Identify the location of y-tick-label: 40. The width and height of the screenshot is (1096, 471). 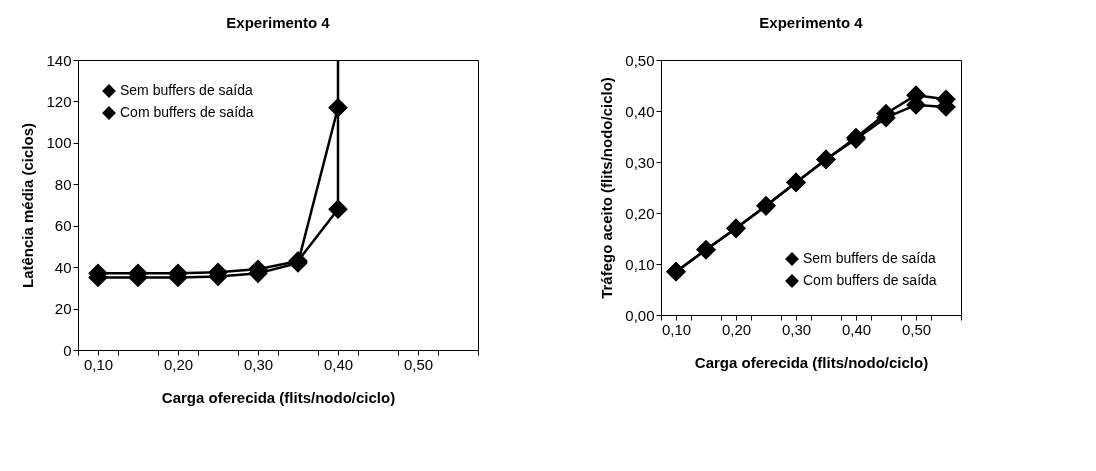
(63, 267).